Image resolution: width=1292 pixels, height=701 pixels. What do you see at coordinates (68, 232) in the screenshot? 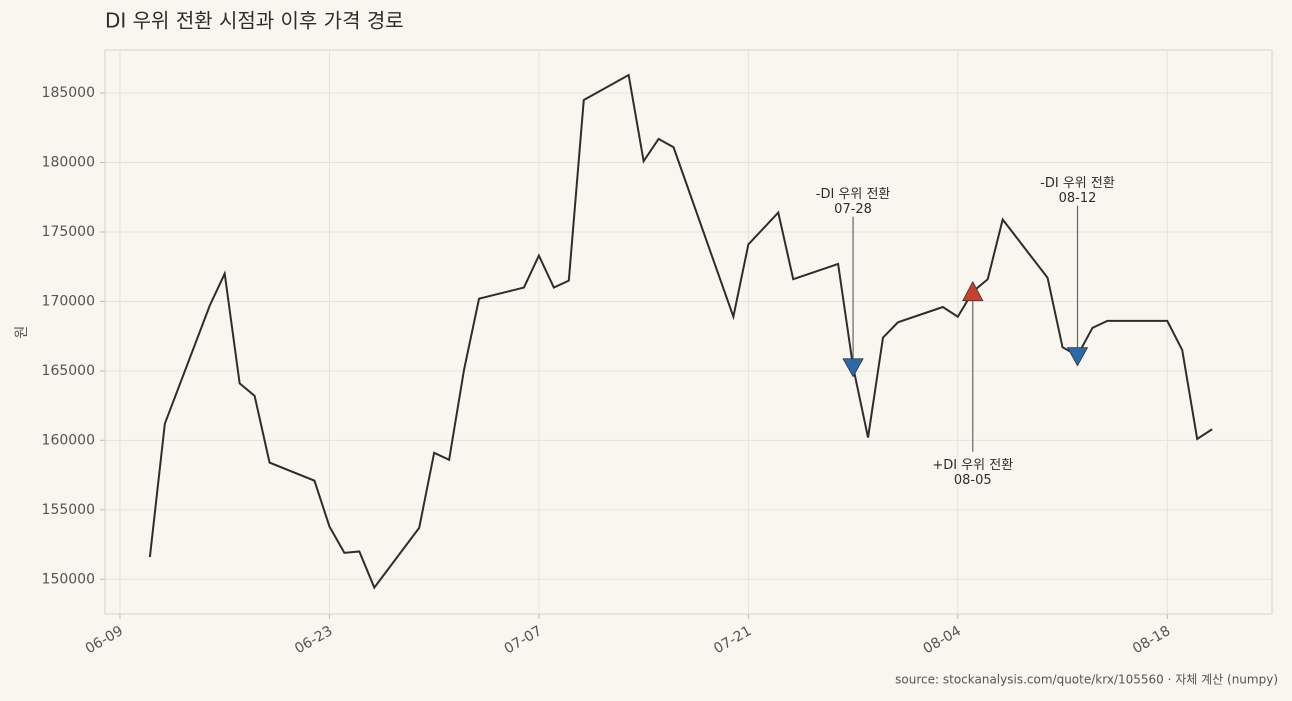
I see `y-tick-label: 175000` at bounding box center [68, 232].